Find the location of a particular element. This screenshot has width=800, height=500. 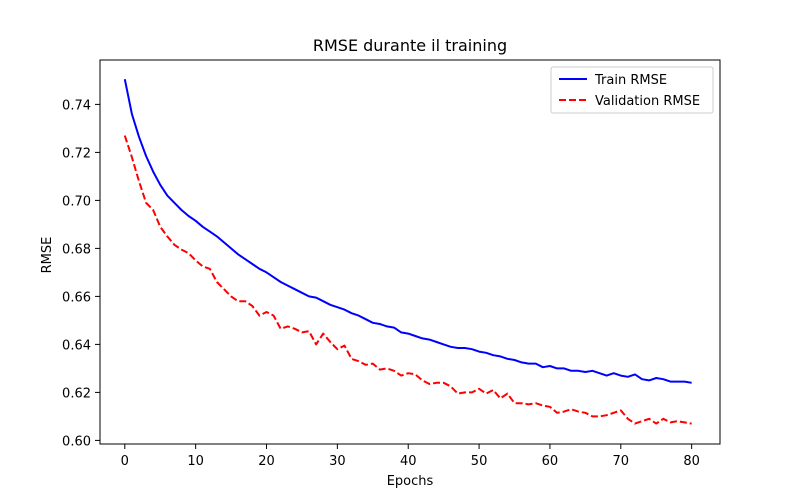

x-tick-label: 10 is located at coordinates (195, 461).